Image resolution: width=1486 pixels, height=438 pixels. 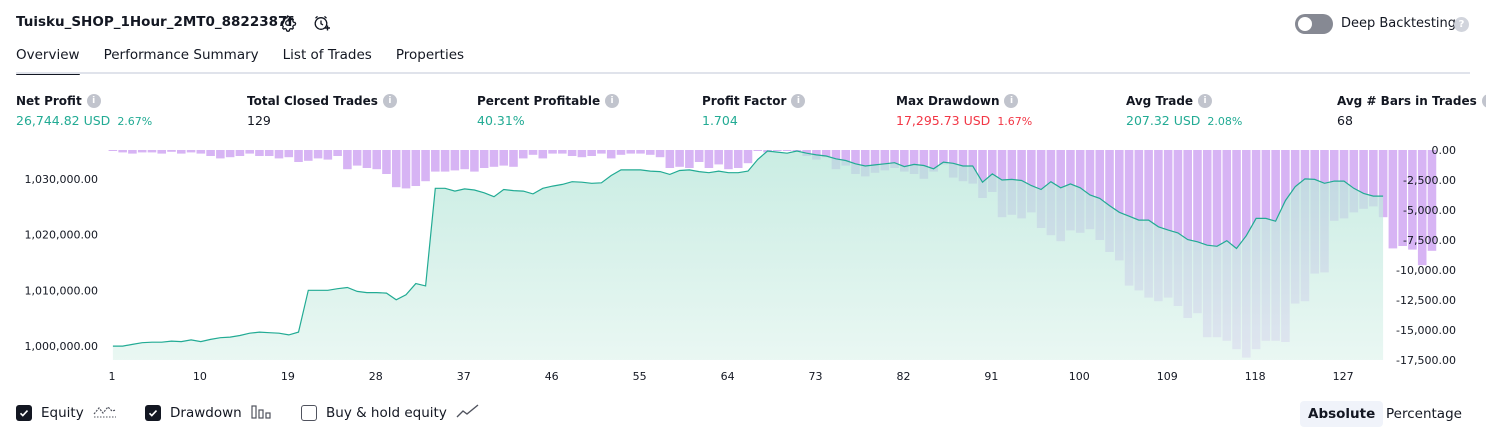 I want to click on tab-overview: Overview, so click(x=48, y=61).